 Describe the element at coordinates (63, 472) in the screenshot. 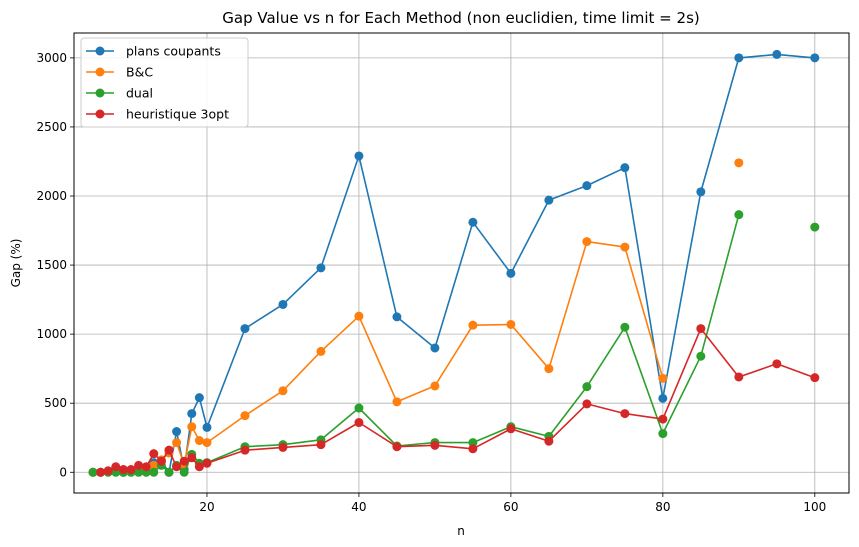

I see `y-tick-label: 0` at that location.